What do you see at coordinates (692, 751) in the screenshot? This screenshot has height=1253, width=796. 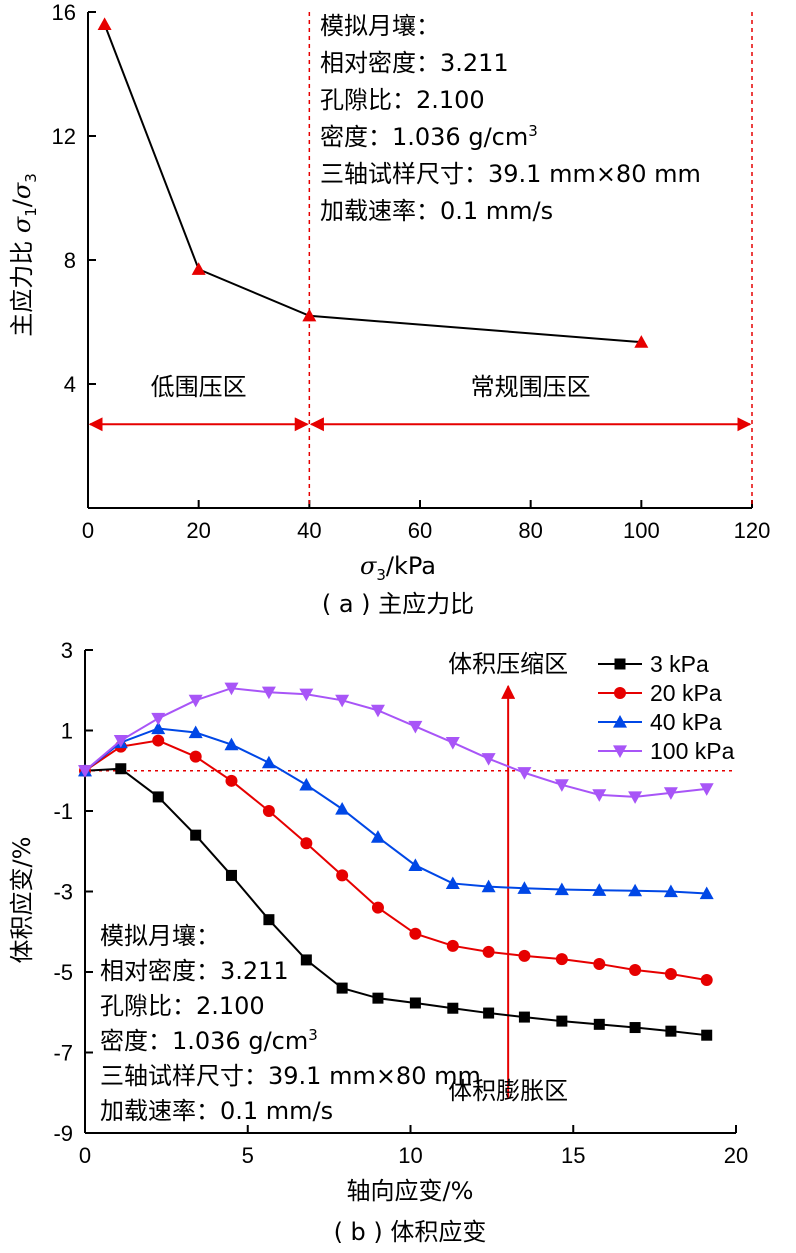 I see `chart-b-legend-label: 100 kPa` at bounding box center [692, 751].